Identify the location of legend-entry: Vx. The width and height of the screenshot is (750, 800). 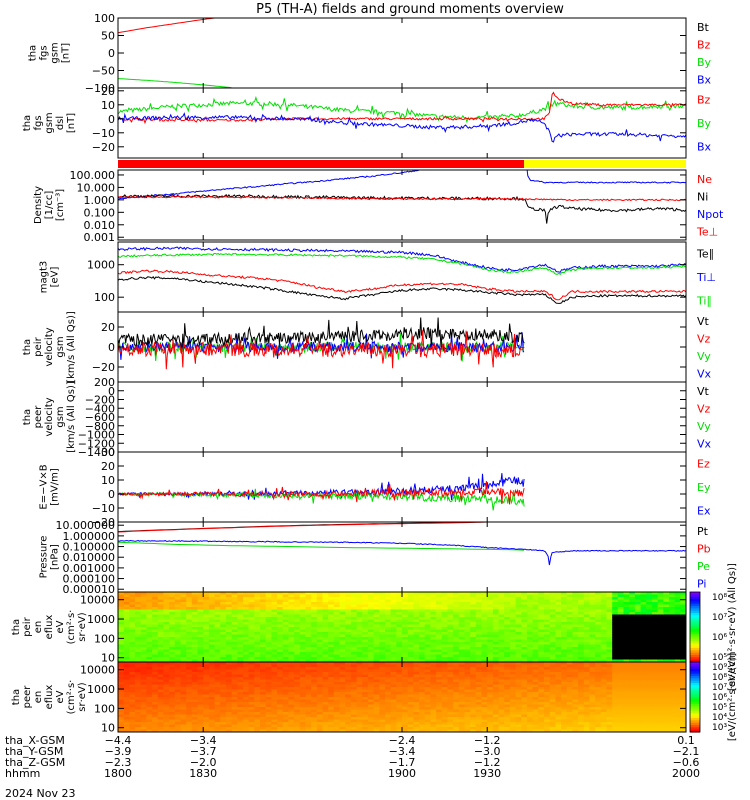
(704, 443).